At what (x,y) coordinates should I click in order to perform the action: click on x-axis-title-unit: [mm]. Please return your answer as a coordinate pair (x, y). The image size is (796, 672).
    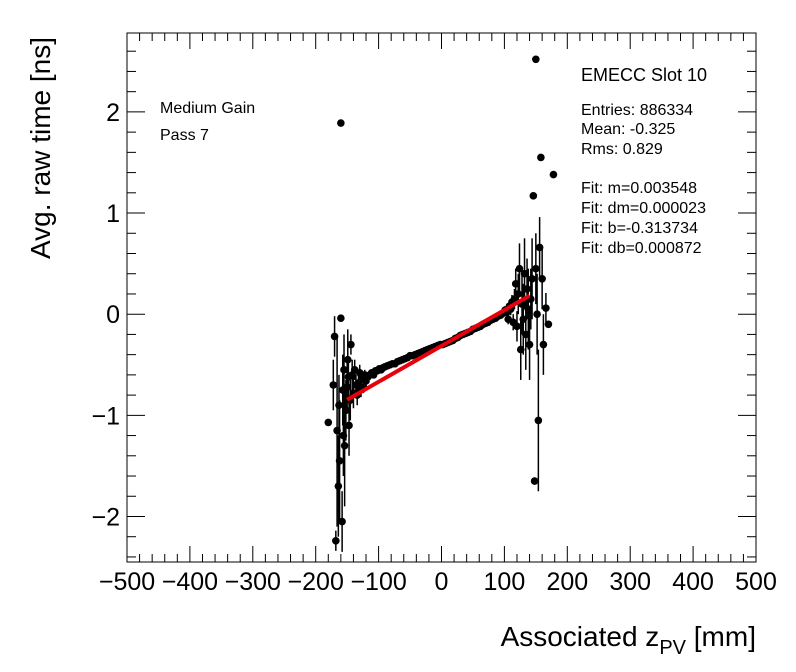
    Looking at the image, I should click on (721, 636).